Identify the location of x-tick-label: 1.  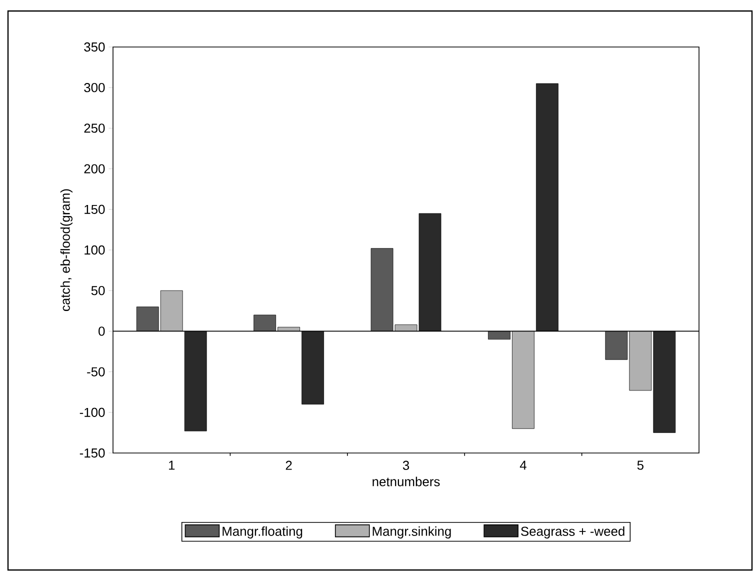
(171, 465).